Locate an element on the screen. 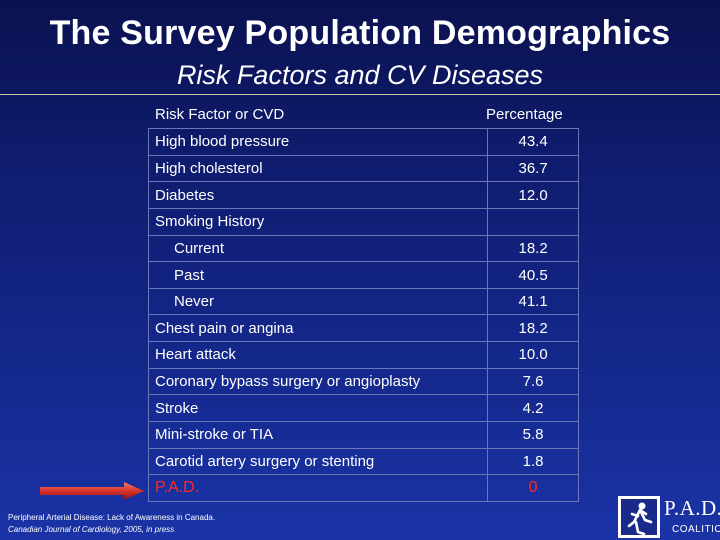 This screenshot has height=540, width=720. table-row: Heart attack 10.0 is located at coordinates (363, 355).